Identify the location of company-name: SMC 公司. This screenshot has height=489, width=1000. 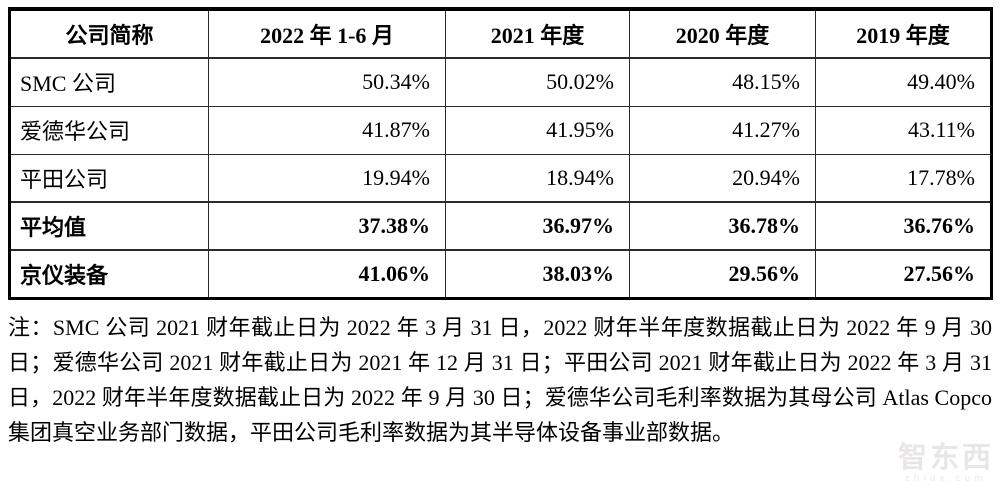
(109, 82).